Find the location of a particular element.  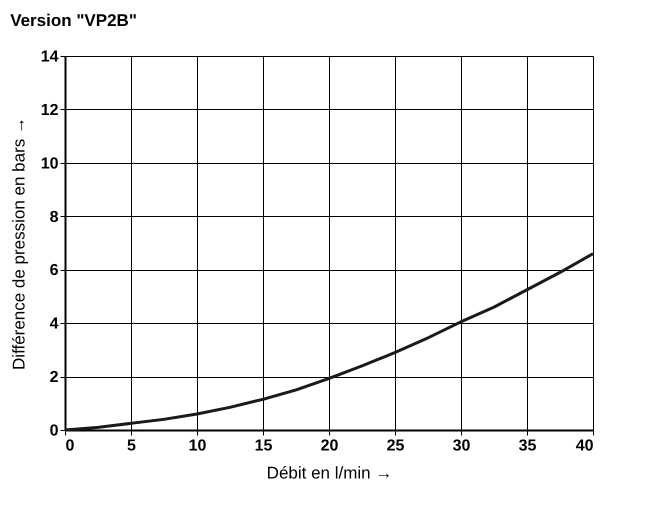

x-tick-label: 30 is located at coordinates (461, 446).